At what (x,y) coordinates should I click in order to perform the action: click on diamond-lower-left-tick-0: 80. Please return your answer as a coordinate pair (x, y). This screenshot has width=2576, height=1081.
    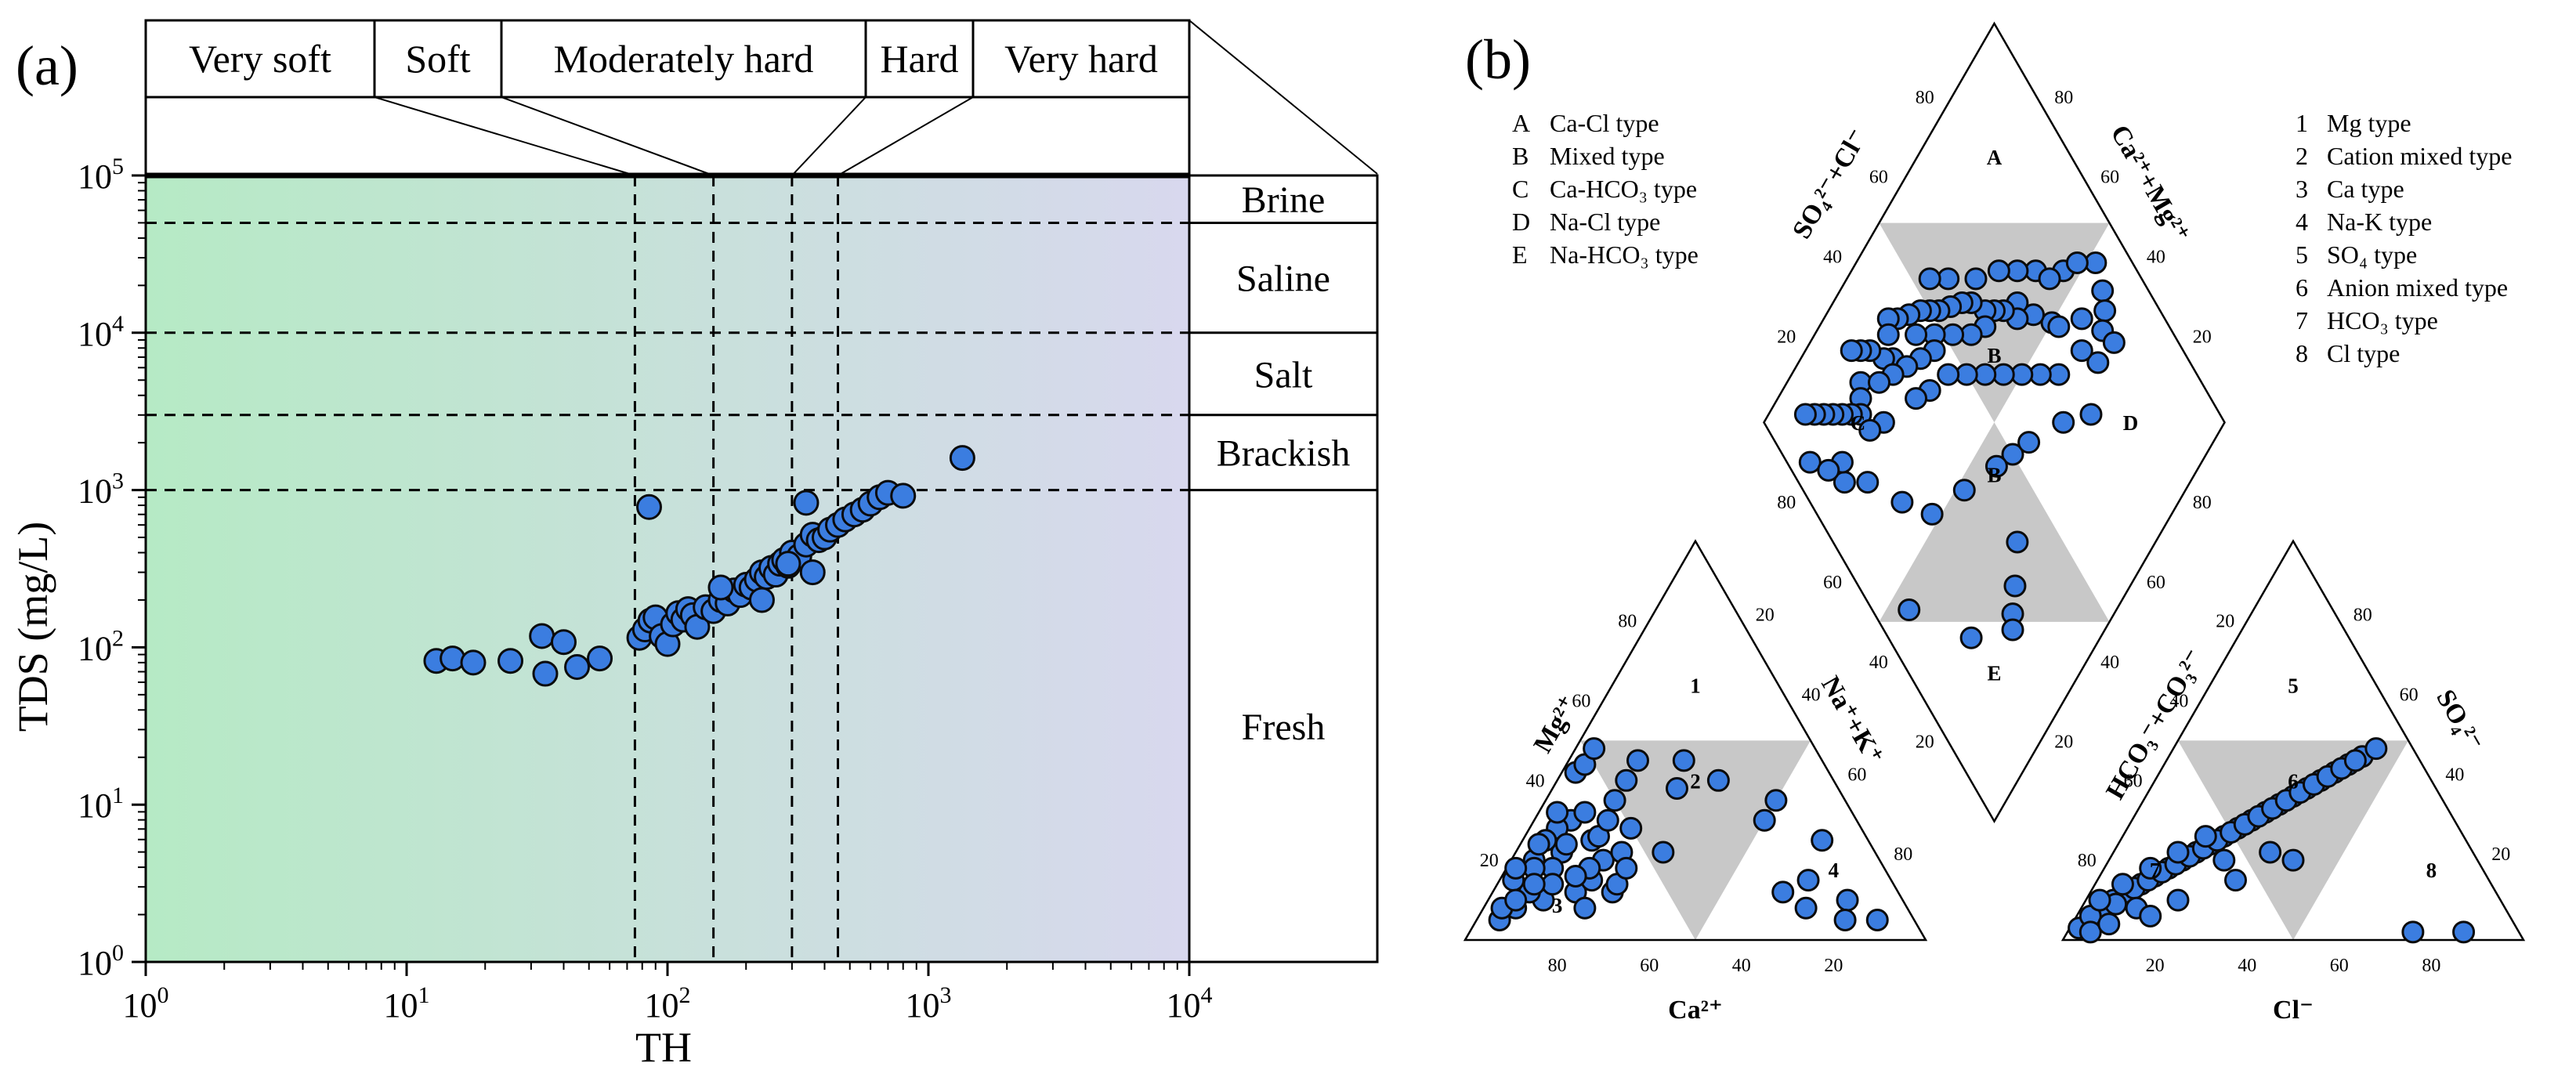
    Looking at the image, I should click on (1787, 503).